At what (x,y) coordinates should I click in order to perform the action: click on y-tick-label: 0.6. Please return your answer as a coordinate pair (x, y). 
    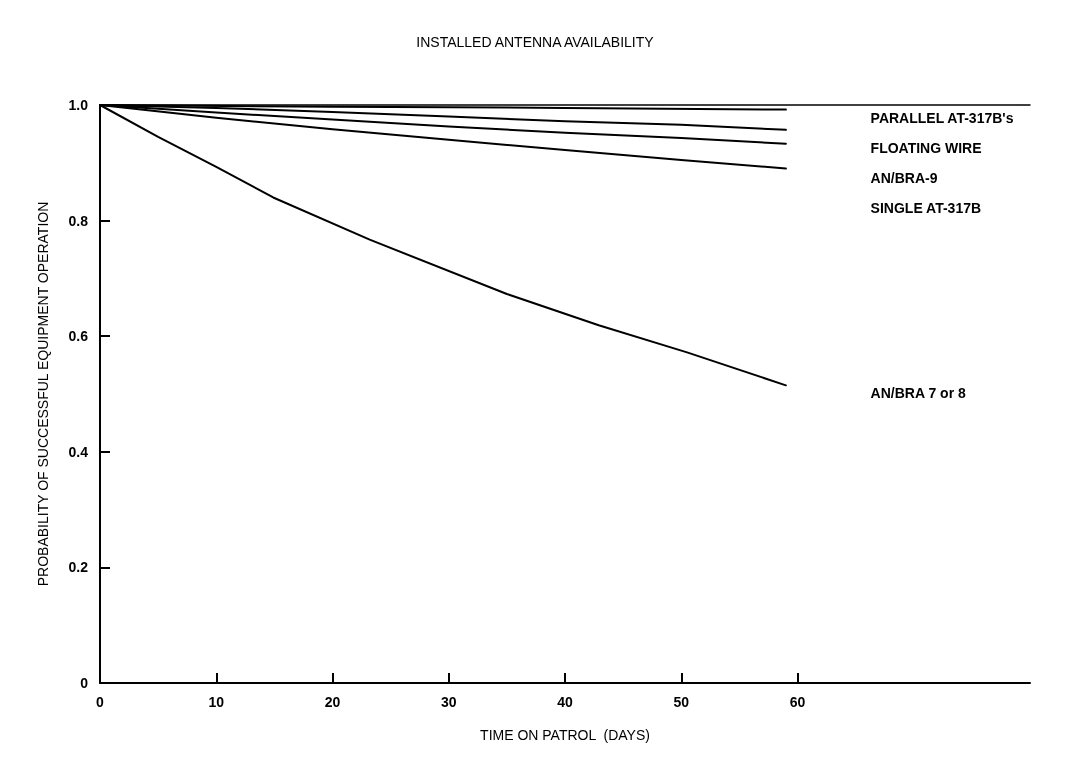
    Looking at the image, I should click on (78, 336).